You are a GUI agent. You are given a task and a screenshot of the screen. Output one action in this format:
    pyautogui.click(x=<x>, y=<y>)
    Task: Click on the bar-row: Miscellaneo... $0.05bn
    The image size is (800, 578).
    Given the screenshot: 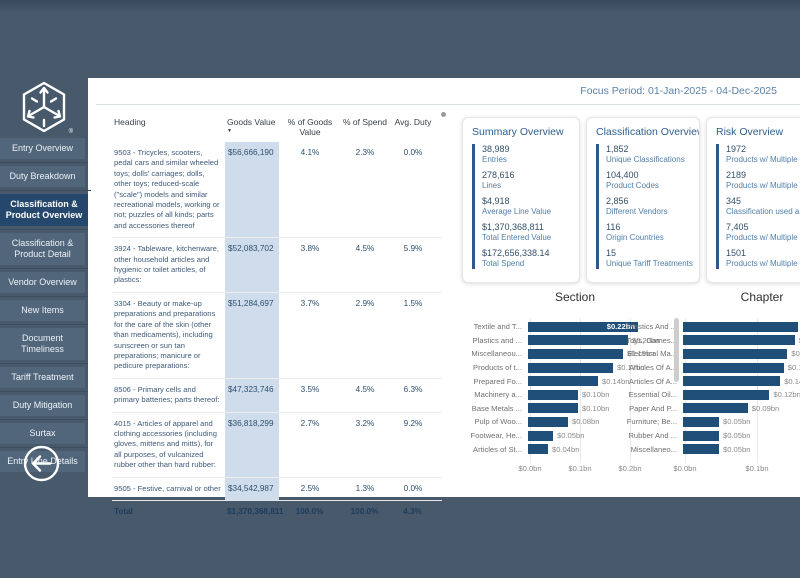 What is the action you would take?
    pyautogui.click(x=709, y=449)
    